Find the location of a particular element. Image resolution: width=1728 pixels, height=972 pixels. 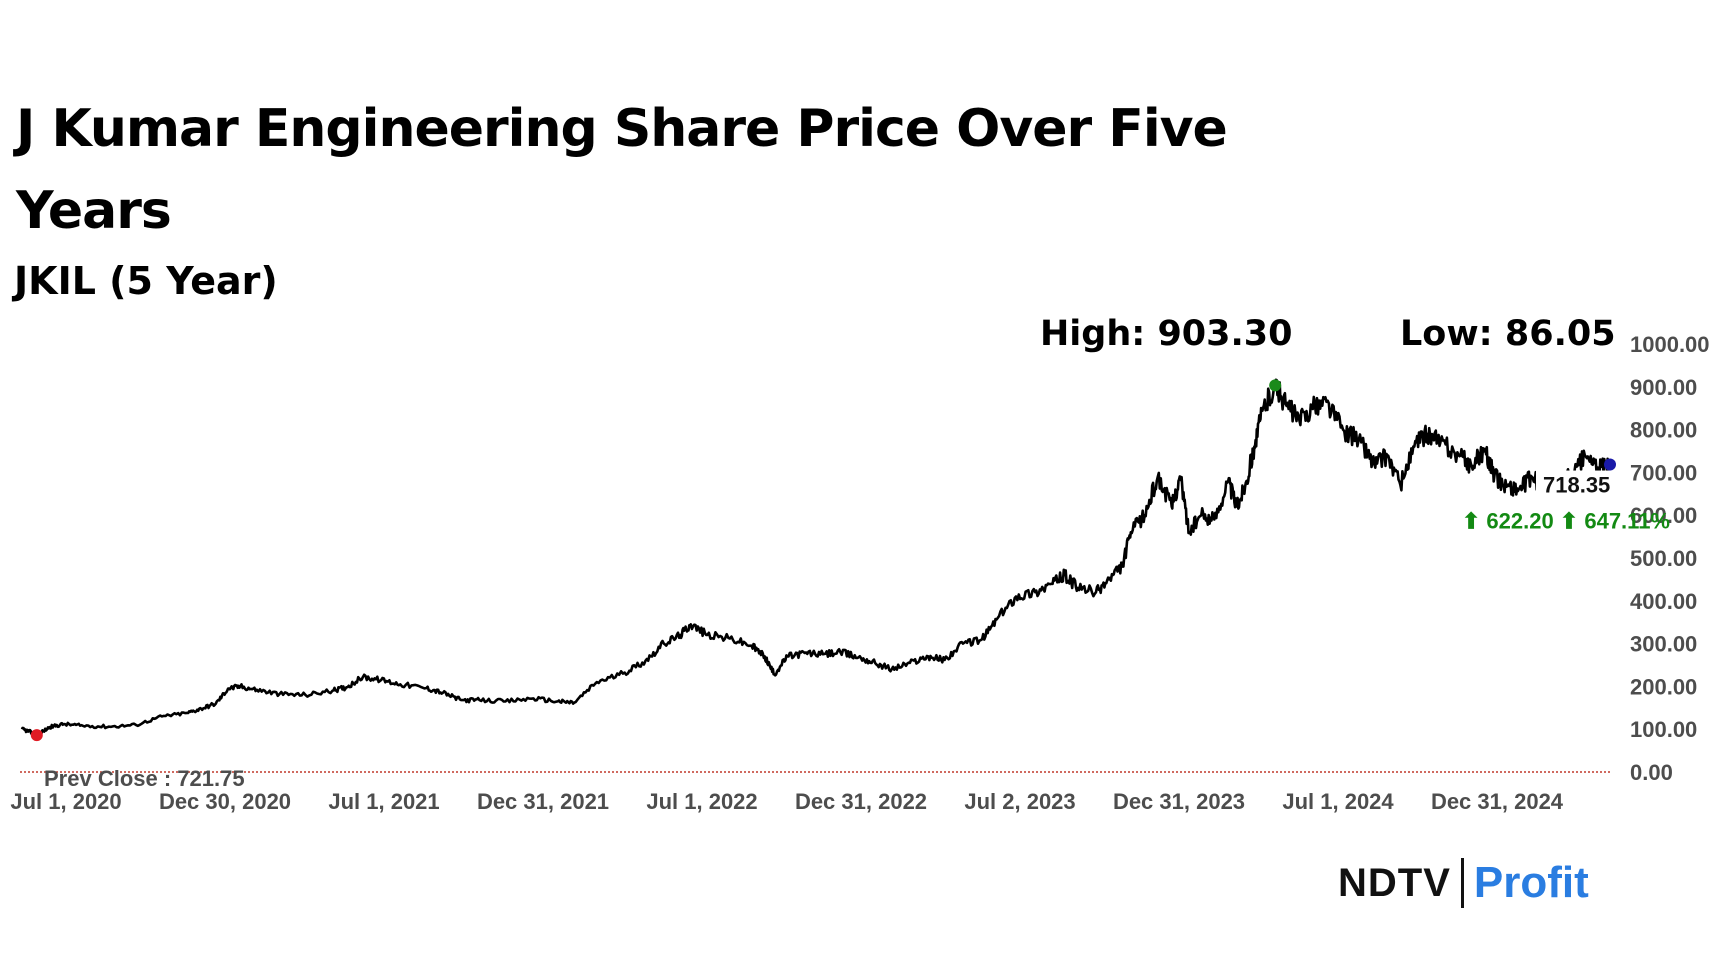

x-tick-label: Dec 30, 2020 is located at coordinates (225, 801).